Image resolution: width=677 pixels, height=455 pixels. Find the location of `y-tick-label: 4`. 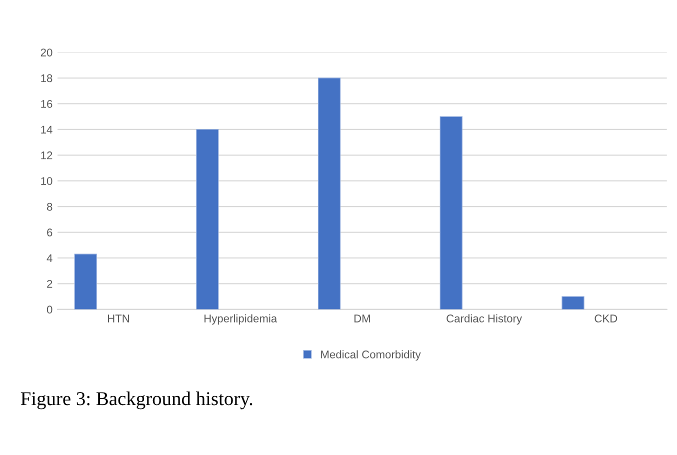

y-tick-label: 4 is located at coordinates (49, 258).